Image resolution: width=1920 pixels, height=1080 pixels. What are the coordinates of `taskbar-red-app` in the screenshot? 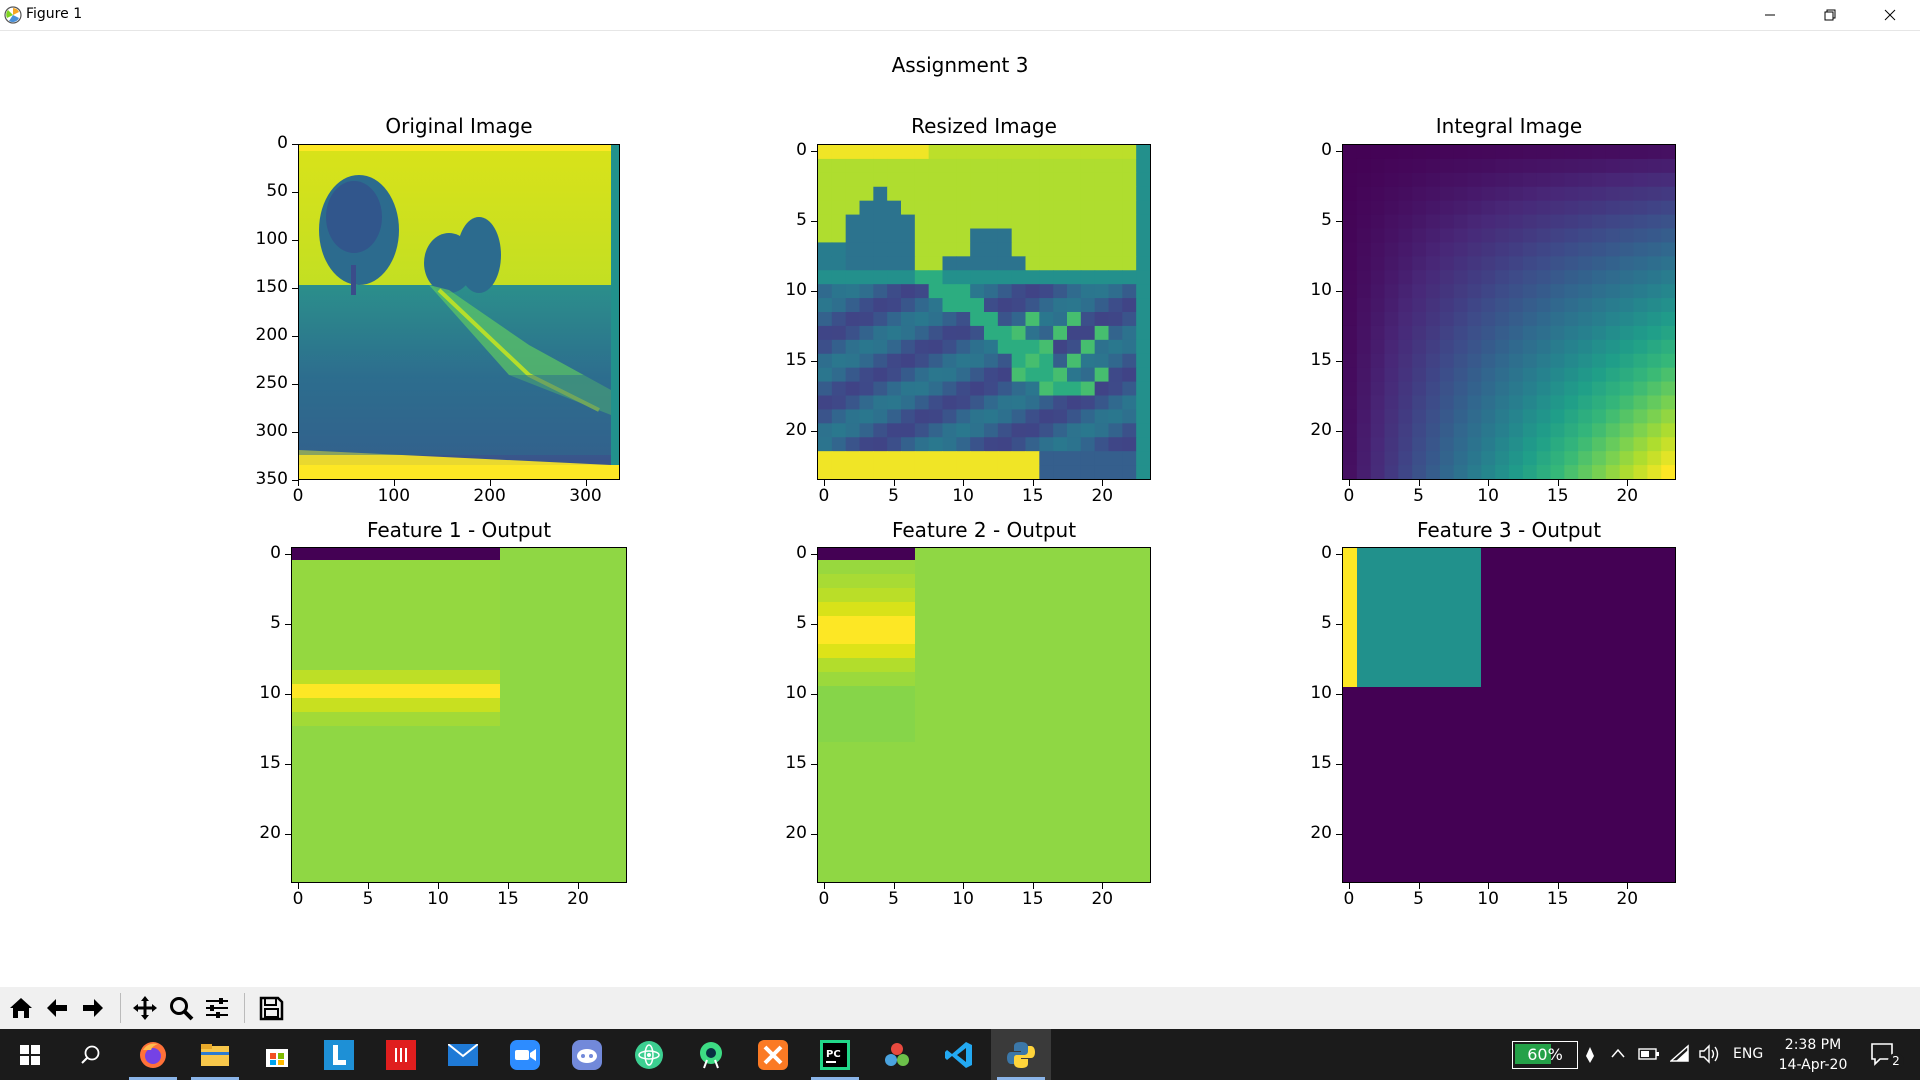 It's located at (401, 1054).